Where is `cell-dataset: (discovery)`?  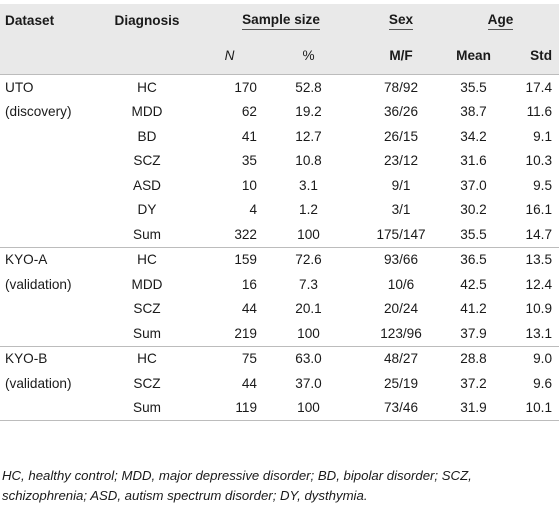 cell-dataset: (discovery) is located at coordinates (38, 112).